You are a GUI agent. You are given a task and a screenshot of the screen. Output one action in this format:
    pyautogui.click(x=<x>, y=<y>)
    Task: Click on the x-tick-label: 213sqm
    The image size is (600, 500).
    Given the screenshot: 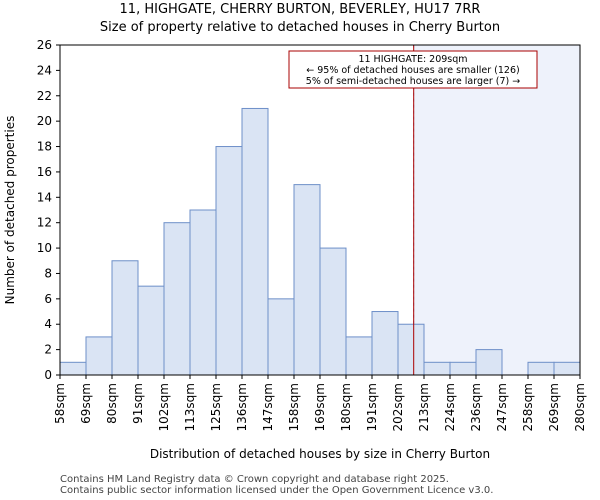 What is the action you would take?
    pyautogui.click(x=424, y=407)
    